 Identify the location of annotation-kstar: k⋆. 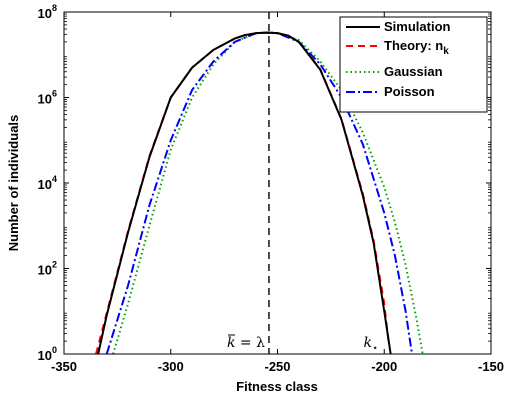
(371, 344).